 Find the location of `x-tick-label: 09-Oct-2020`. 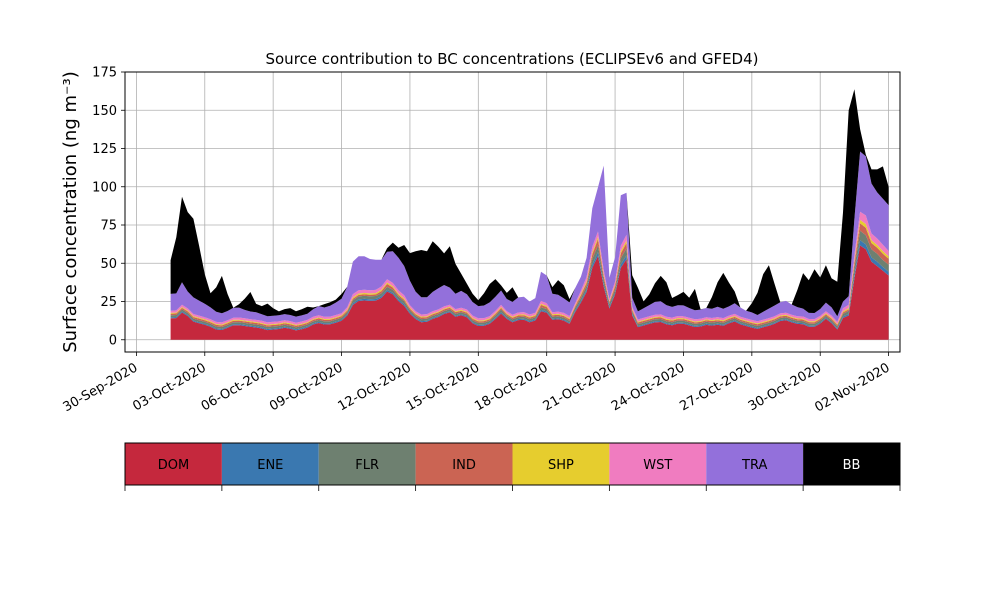

x-tick-label: 09-Oct-2020 is located at coordinates (306, 387).